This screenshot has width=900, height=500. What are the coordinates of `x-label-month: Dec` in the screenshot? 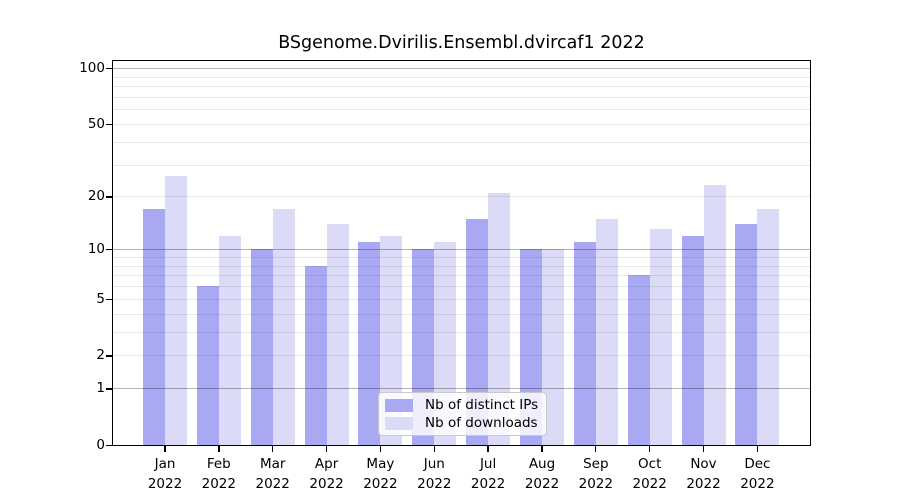 It's located at (757, 464).